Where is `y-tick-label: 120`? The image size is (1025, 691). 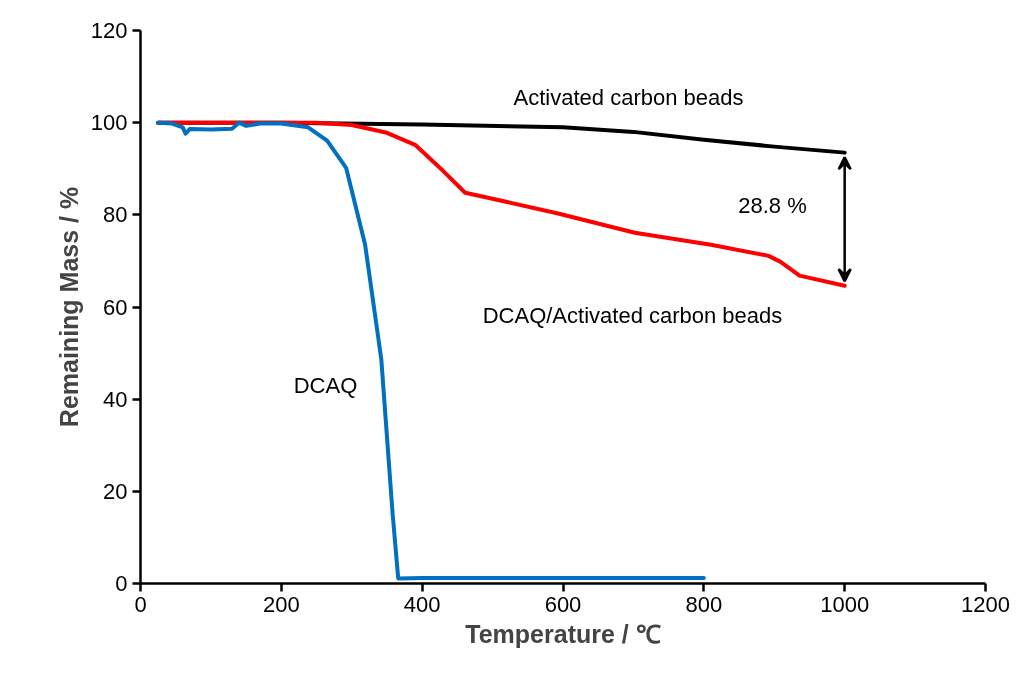
y-tick-label: 120 is located at coordinates (109, 30).